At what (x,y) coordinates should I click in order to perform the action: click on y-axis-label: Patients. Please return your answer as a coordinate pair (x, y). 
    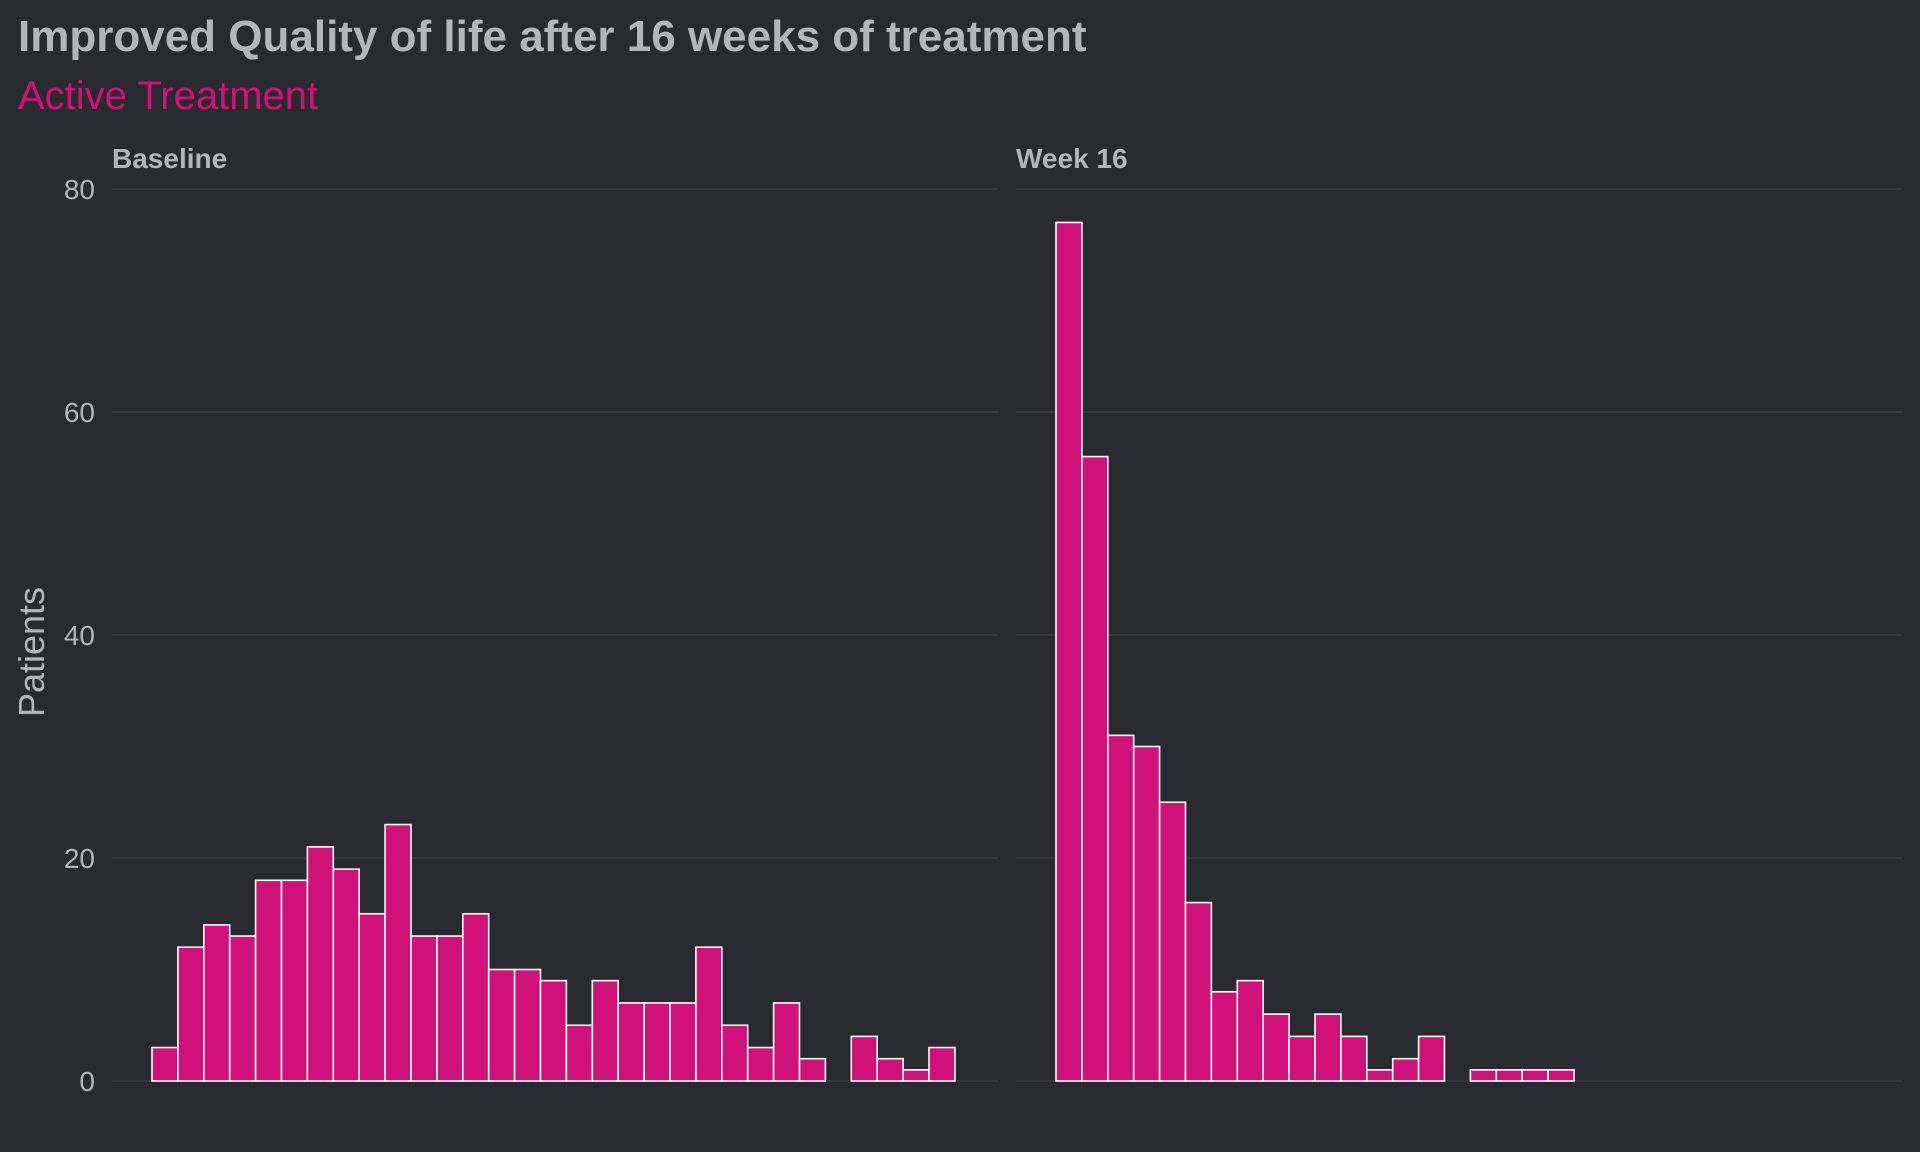
    Looking at the image, I should click on (31, 652).